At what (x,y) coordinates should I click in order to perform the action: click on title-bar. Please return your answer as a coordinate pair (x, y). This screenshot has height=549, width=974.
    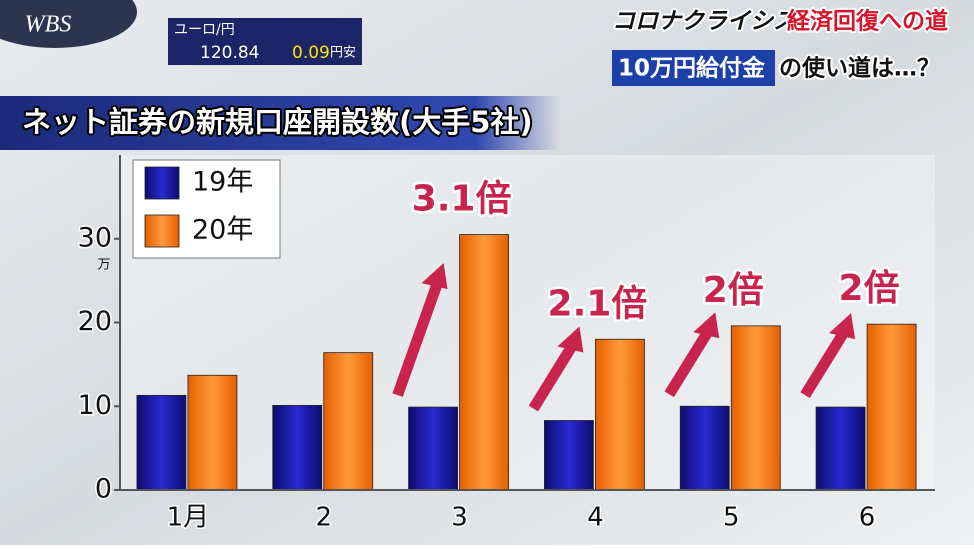
    Looking at the image, I should click on (280, 123).